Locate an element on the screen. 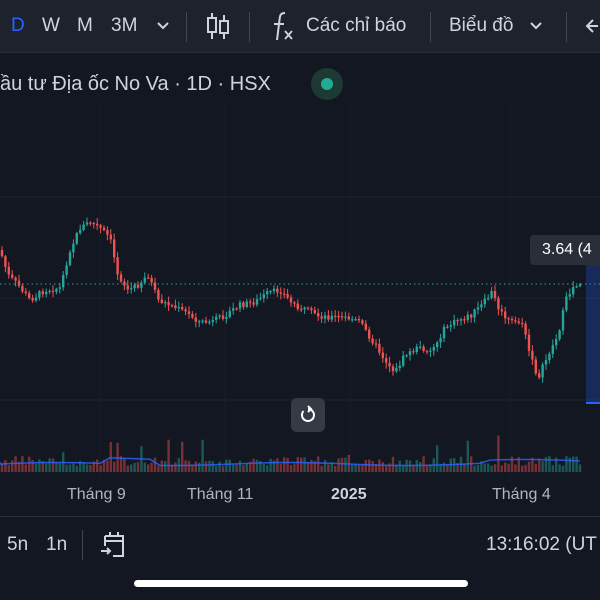 The width and height of the screenshot is (600, 600). range-5n-button: 5n is located at coordinates (18, 544).